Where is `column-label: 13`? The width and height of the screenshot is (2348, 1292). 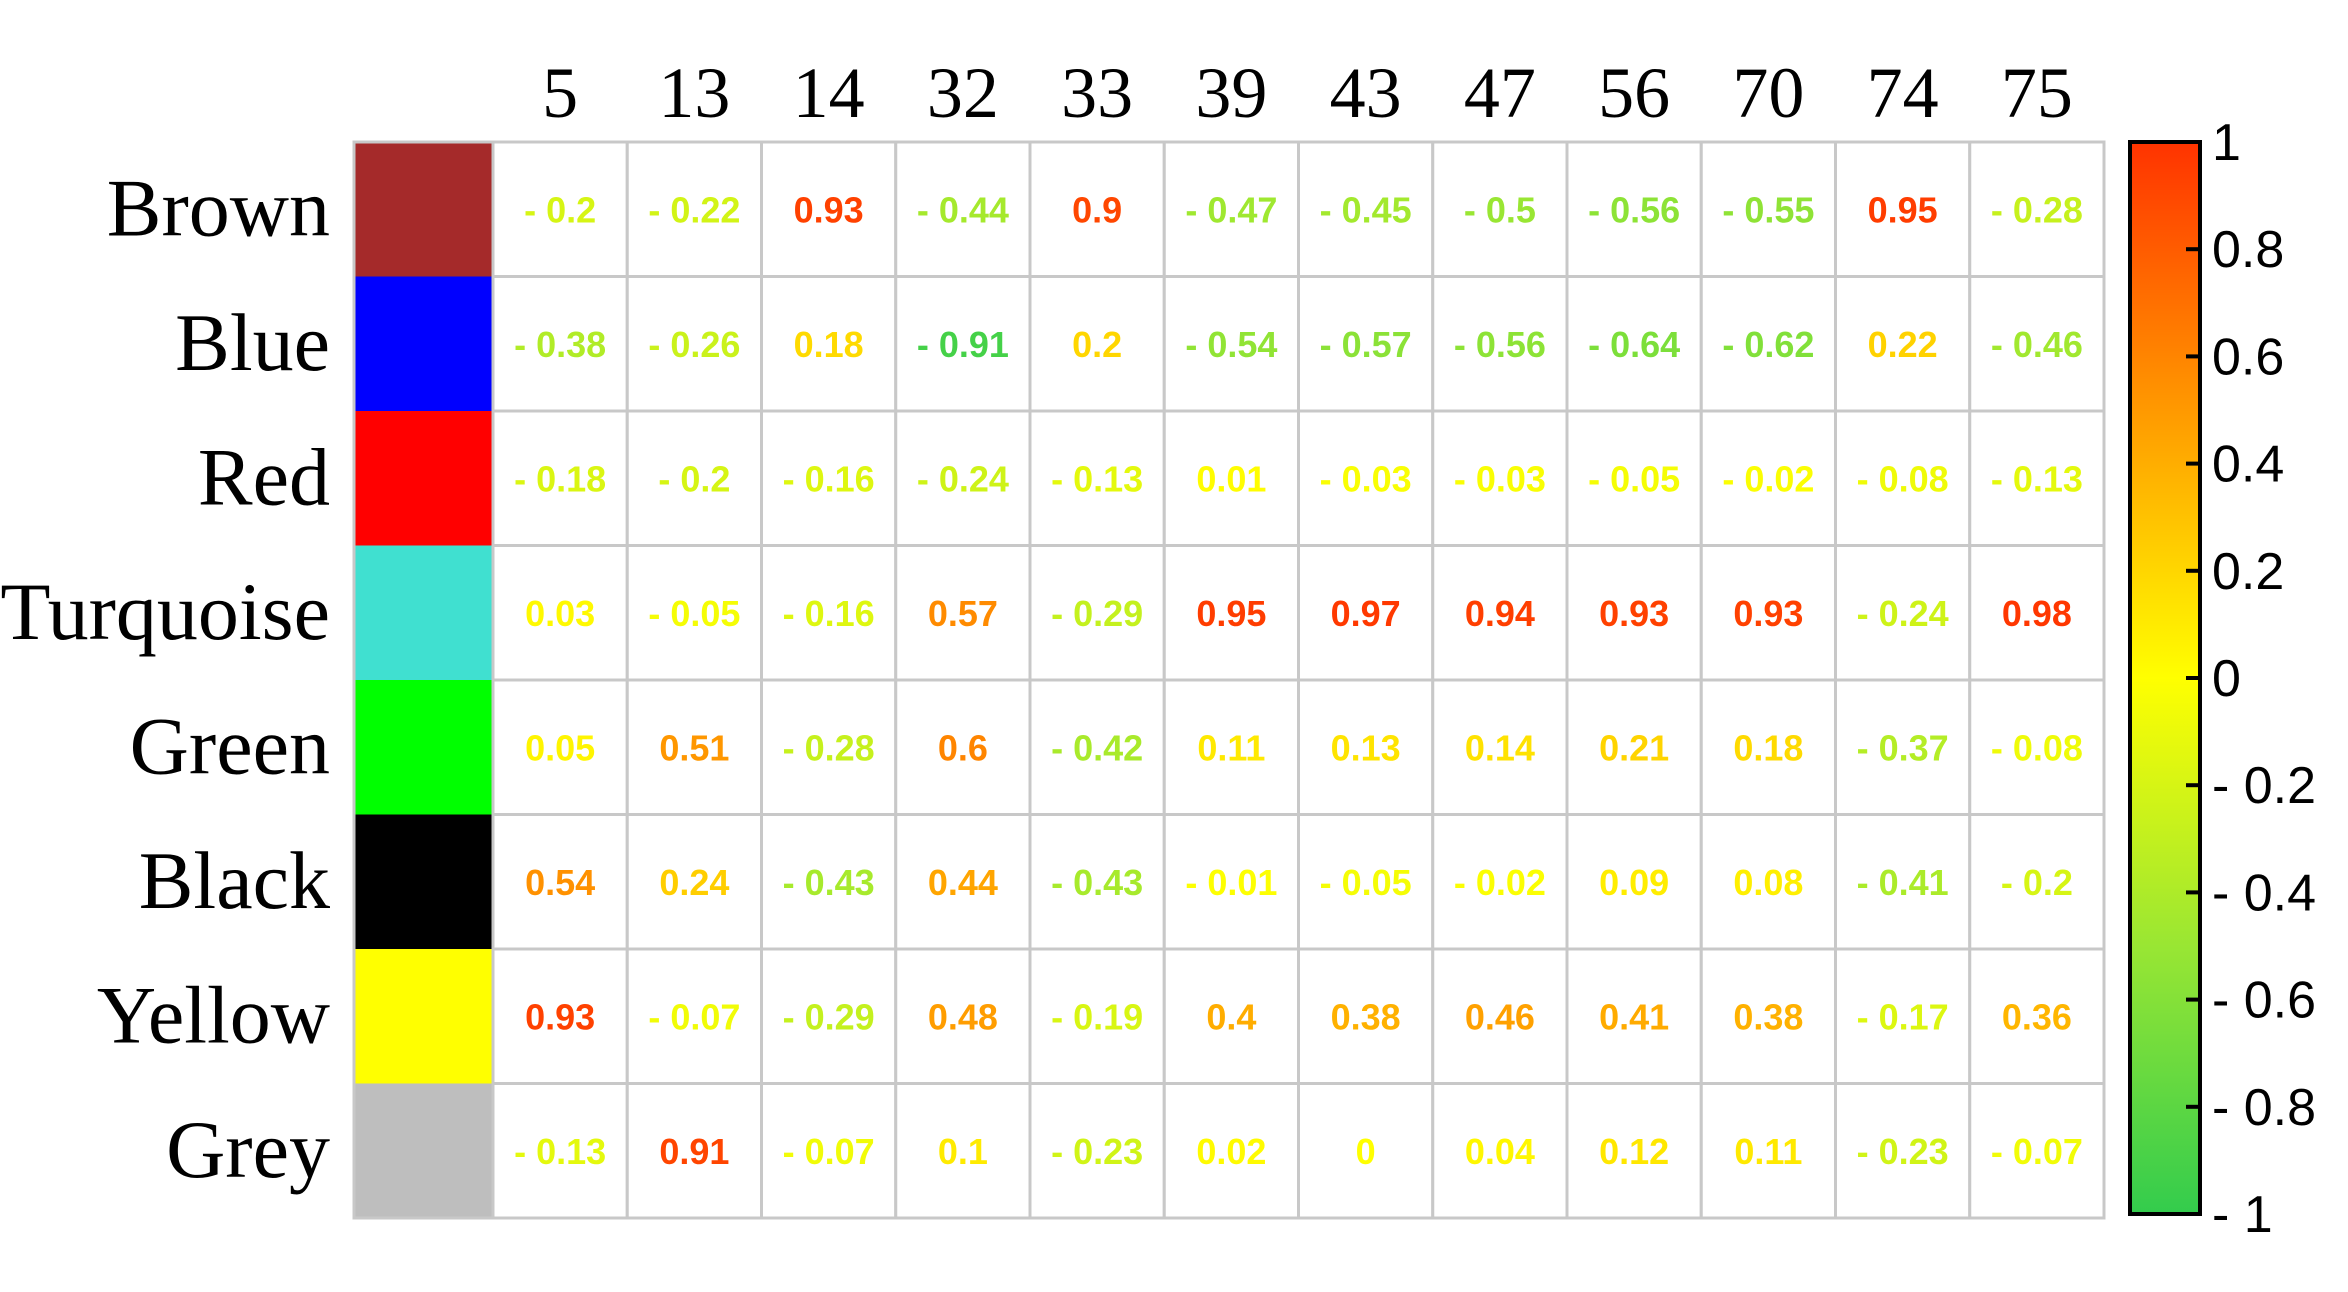
column-label: 13 is located at coordinates (694, 93).